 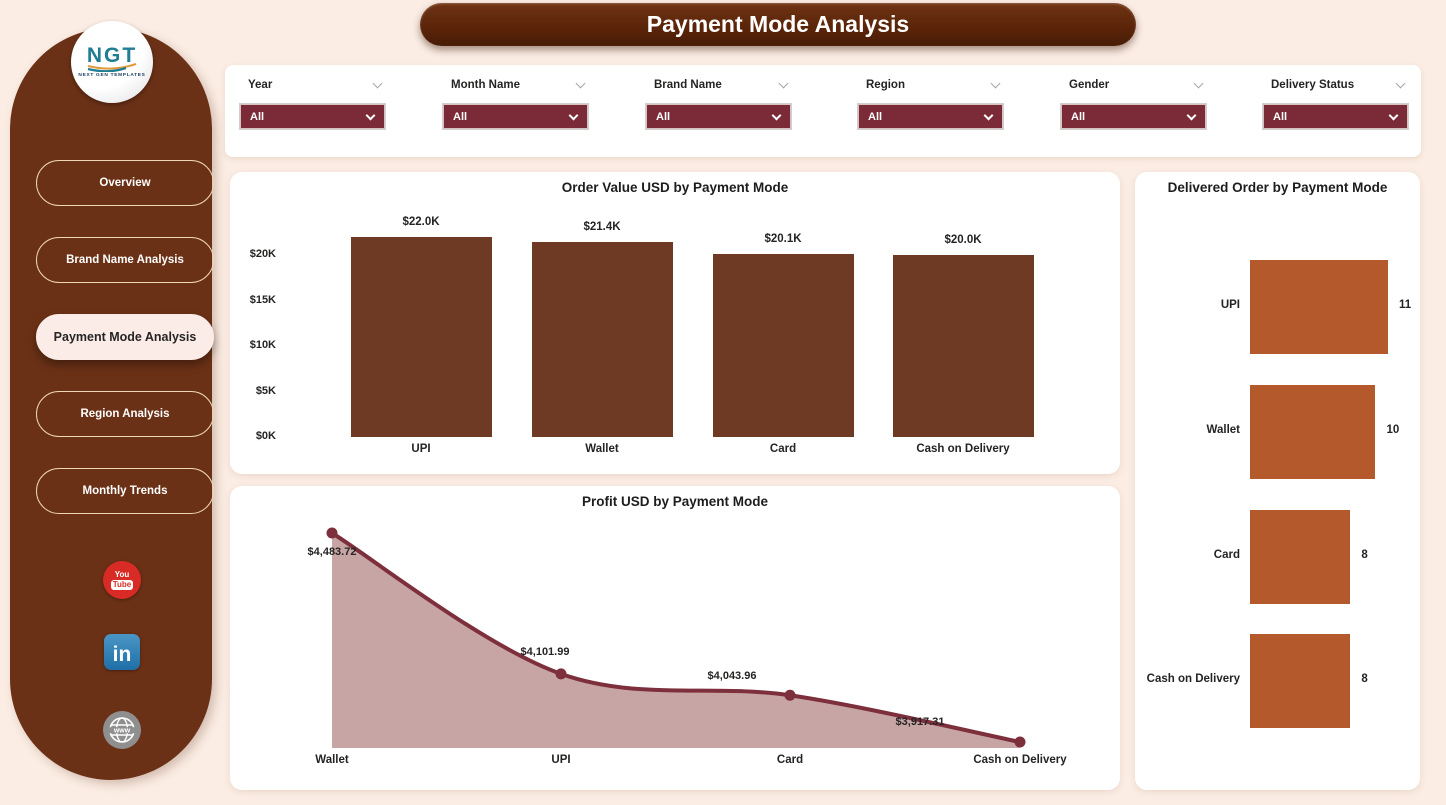 I want to click on y-axis-tick: $15K, so click(x=262, y=299).